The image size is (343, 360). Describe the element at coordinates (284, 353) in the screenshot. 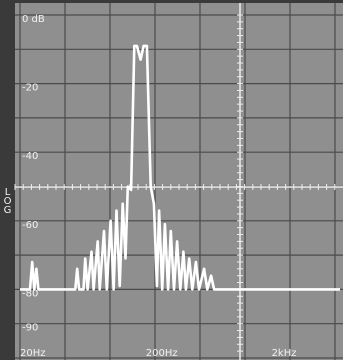

I see `x-tick-label: 2kHz` at that location.